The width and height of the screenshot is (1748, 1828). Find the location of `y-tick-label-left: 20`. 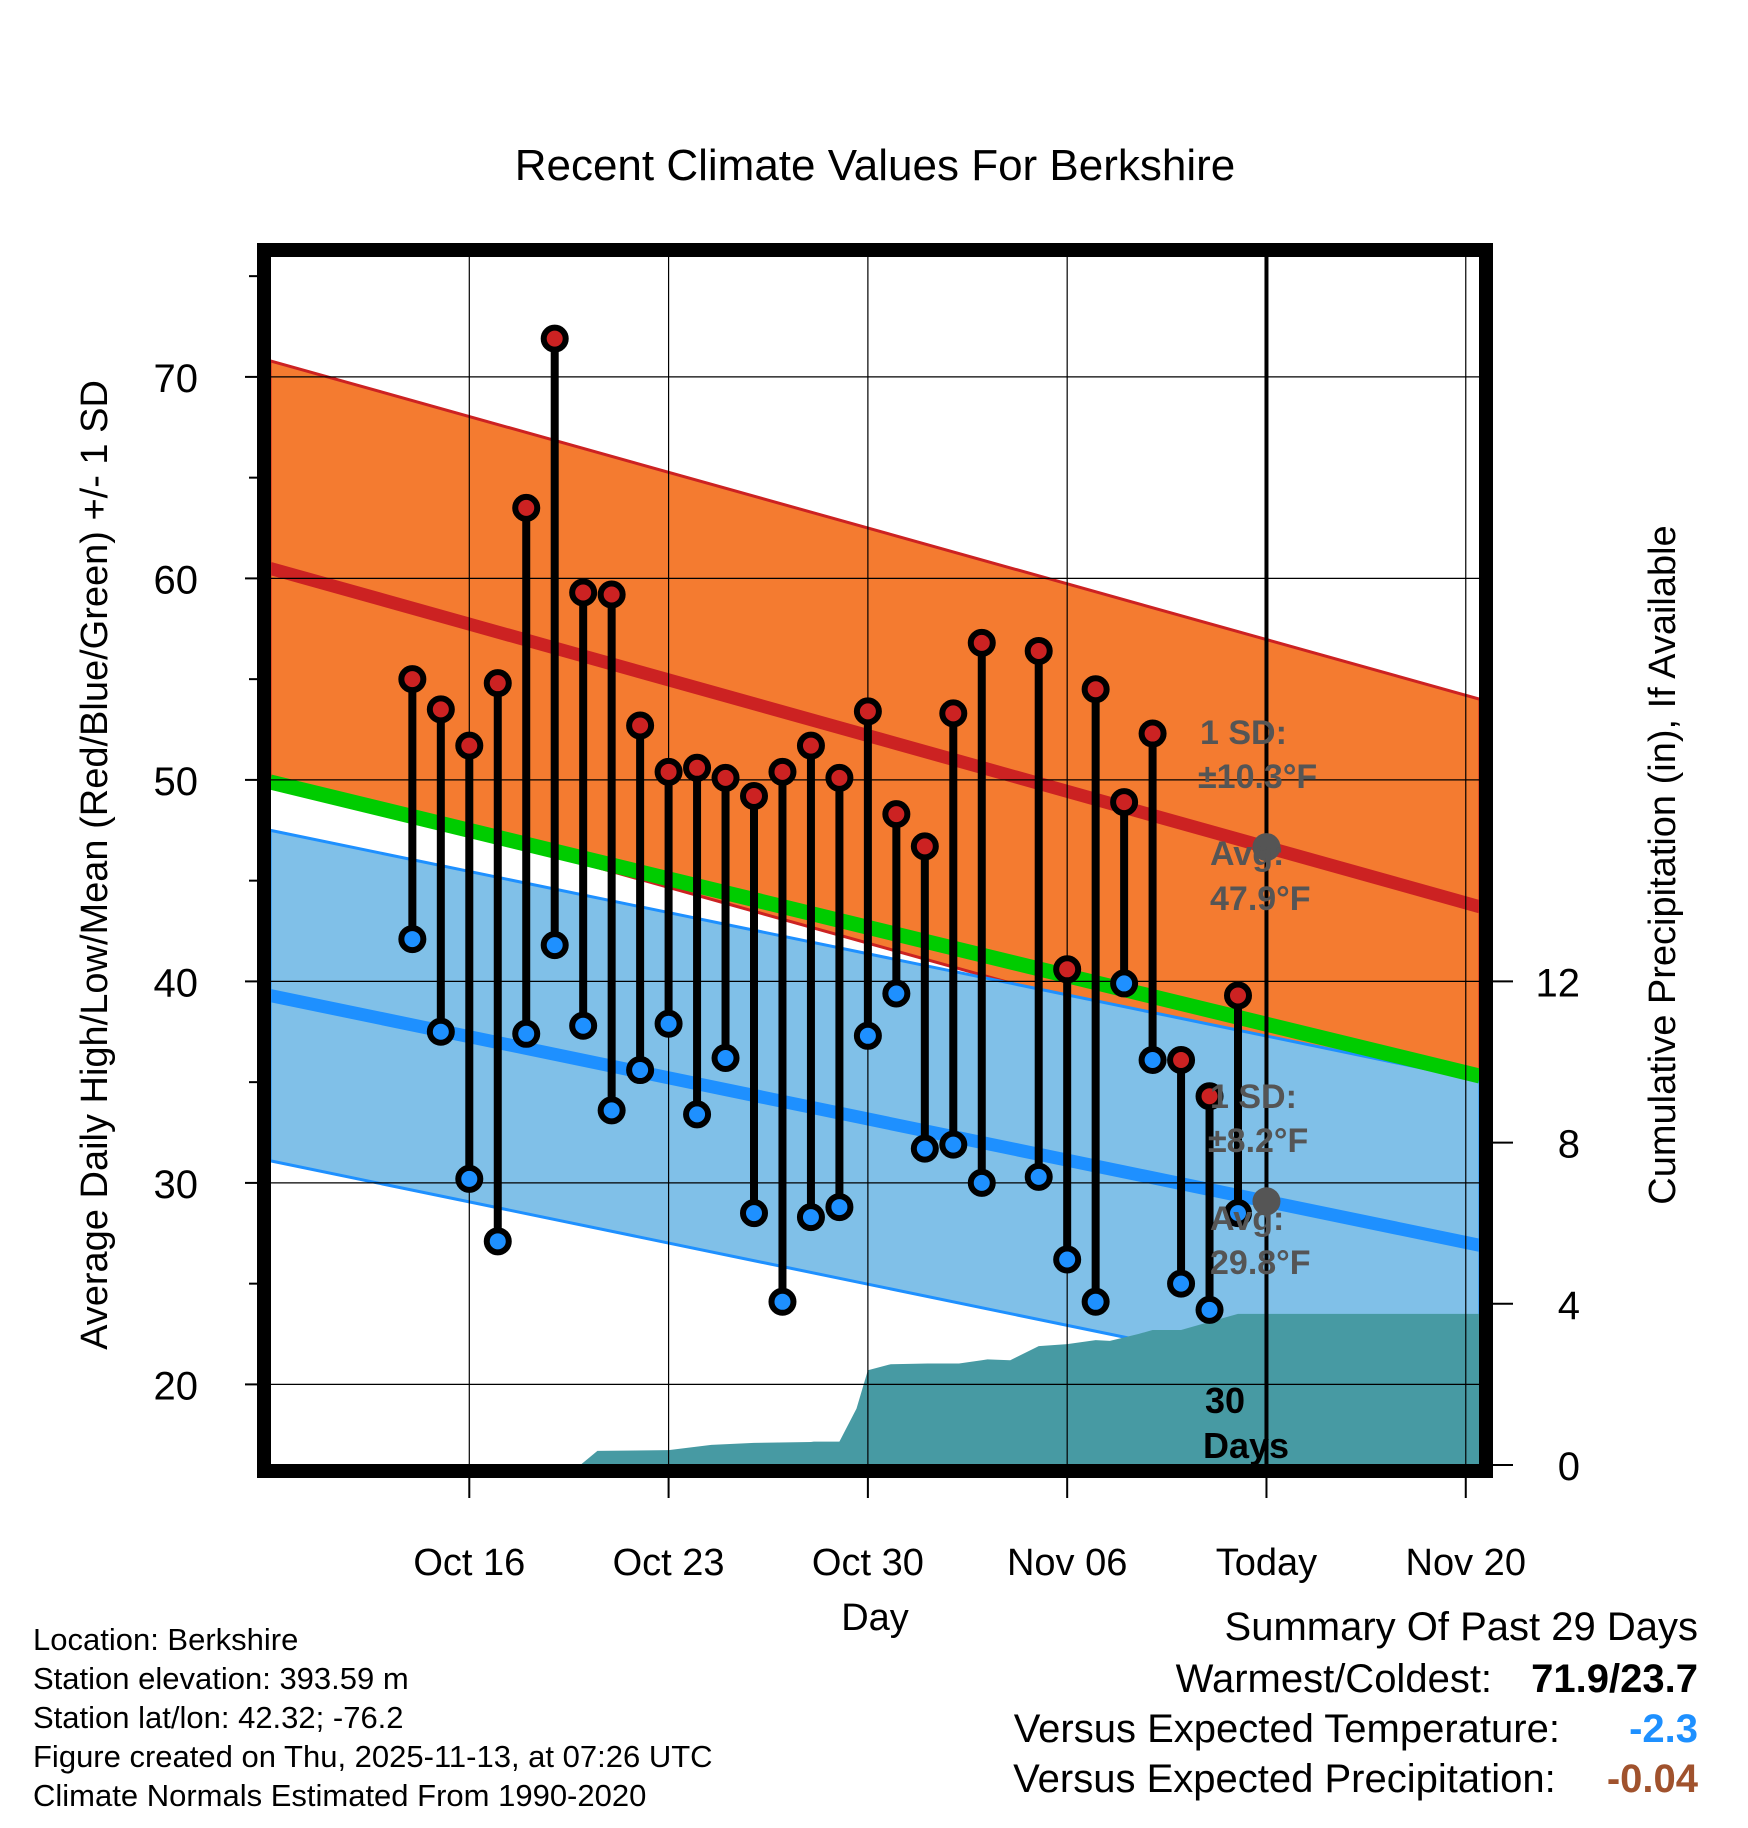

y-tick-label-left: 20 is located at coordinates (176, 1386).